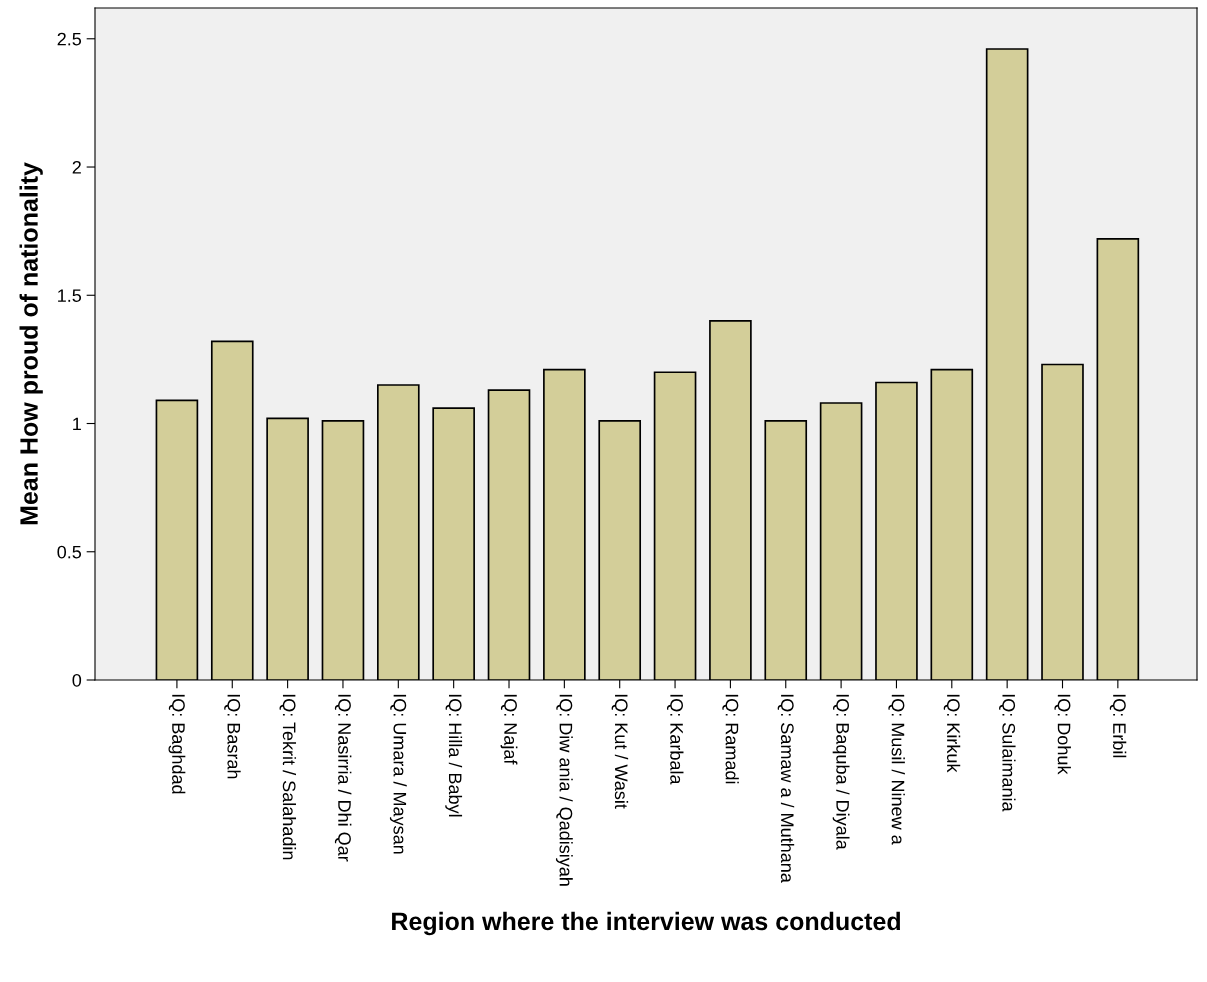 The height and width of the screenshot is (982, 1207). What do you see at coordinates (730, 739) in the screenshot?
I see `x-tick-label: IQ: Ramadi` at bounding box center [730, 739].